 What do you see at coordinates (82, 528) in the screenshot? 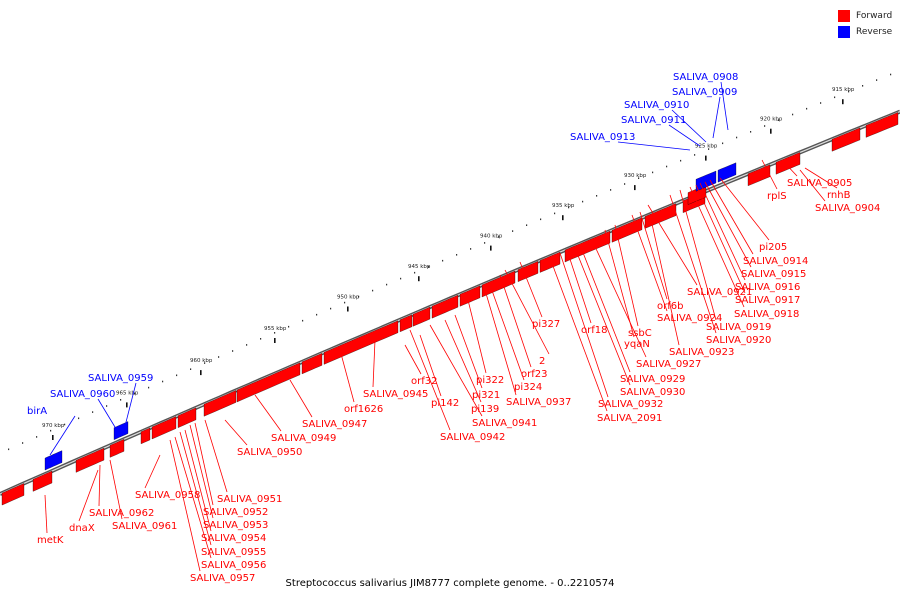
I see `gene-label-dnax: dnaX` at bounding box center [82, 528].